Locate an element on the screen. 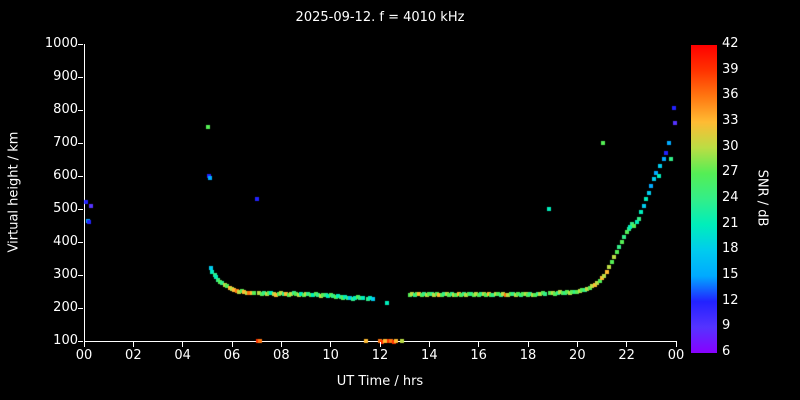 The height and width of the screenshot is (400, 800). y-tick-label: 800 is located at coordinates (65, 109).